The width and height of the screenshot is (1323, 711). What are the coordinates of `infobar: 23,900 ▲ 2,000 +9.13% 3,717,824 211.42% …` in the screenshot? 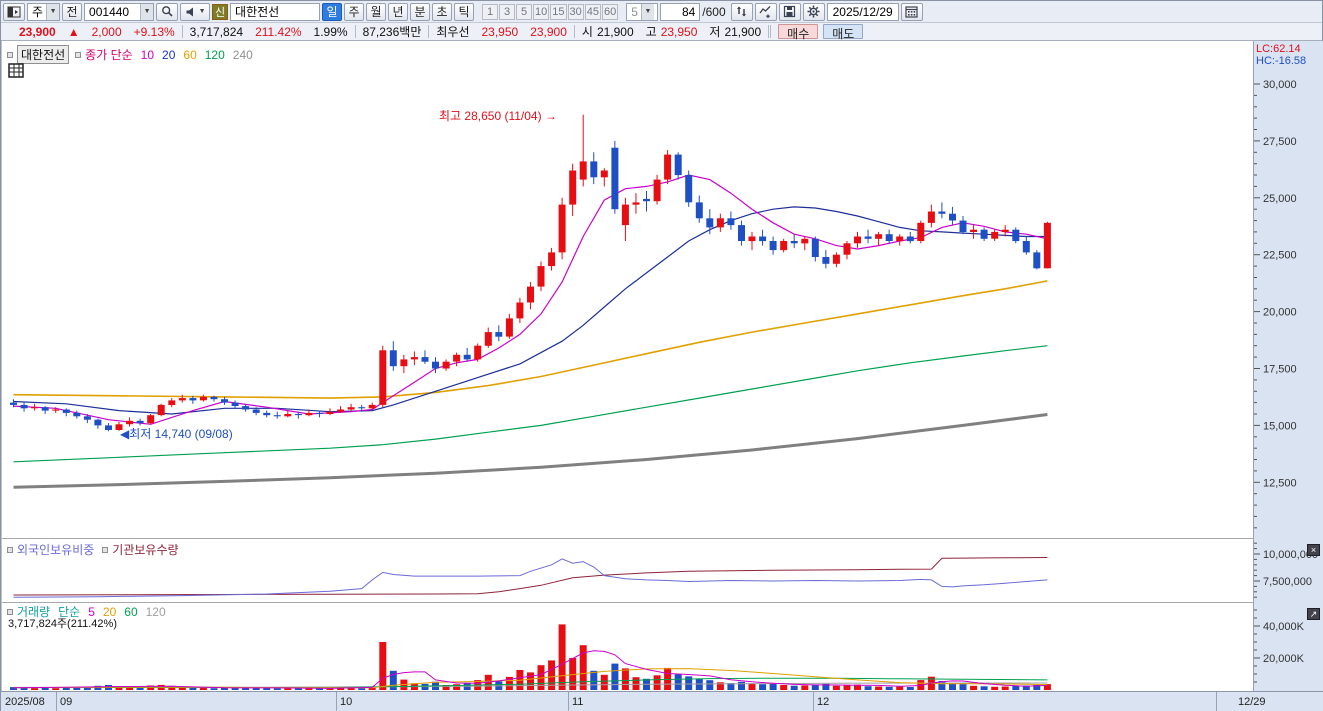 It's located at (661, 32).